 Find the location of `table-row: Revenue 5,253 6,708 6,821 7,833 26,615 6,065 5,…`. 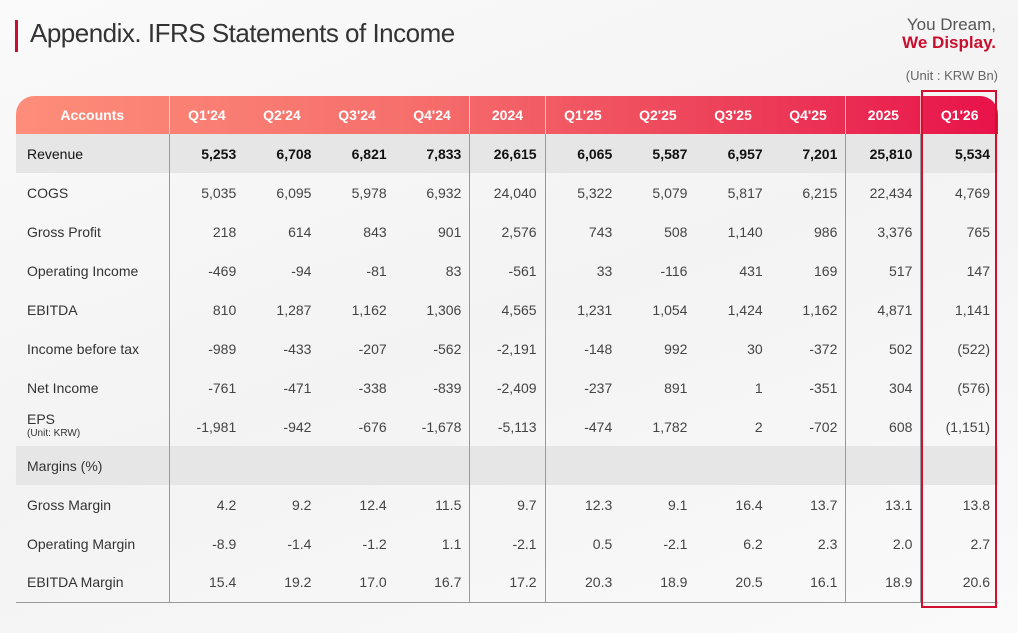

table-row: Revenue 5,253 6,708 6,821 7,833 26,615 6,065 5,… is located at coordinates (507, 153).